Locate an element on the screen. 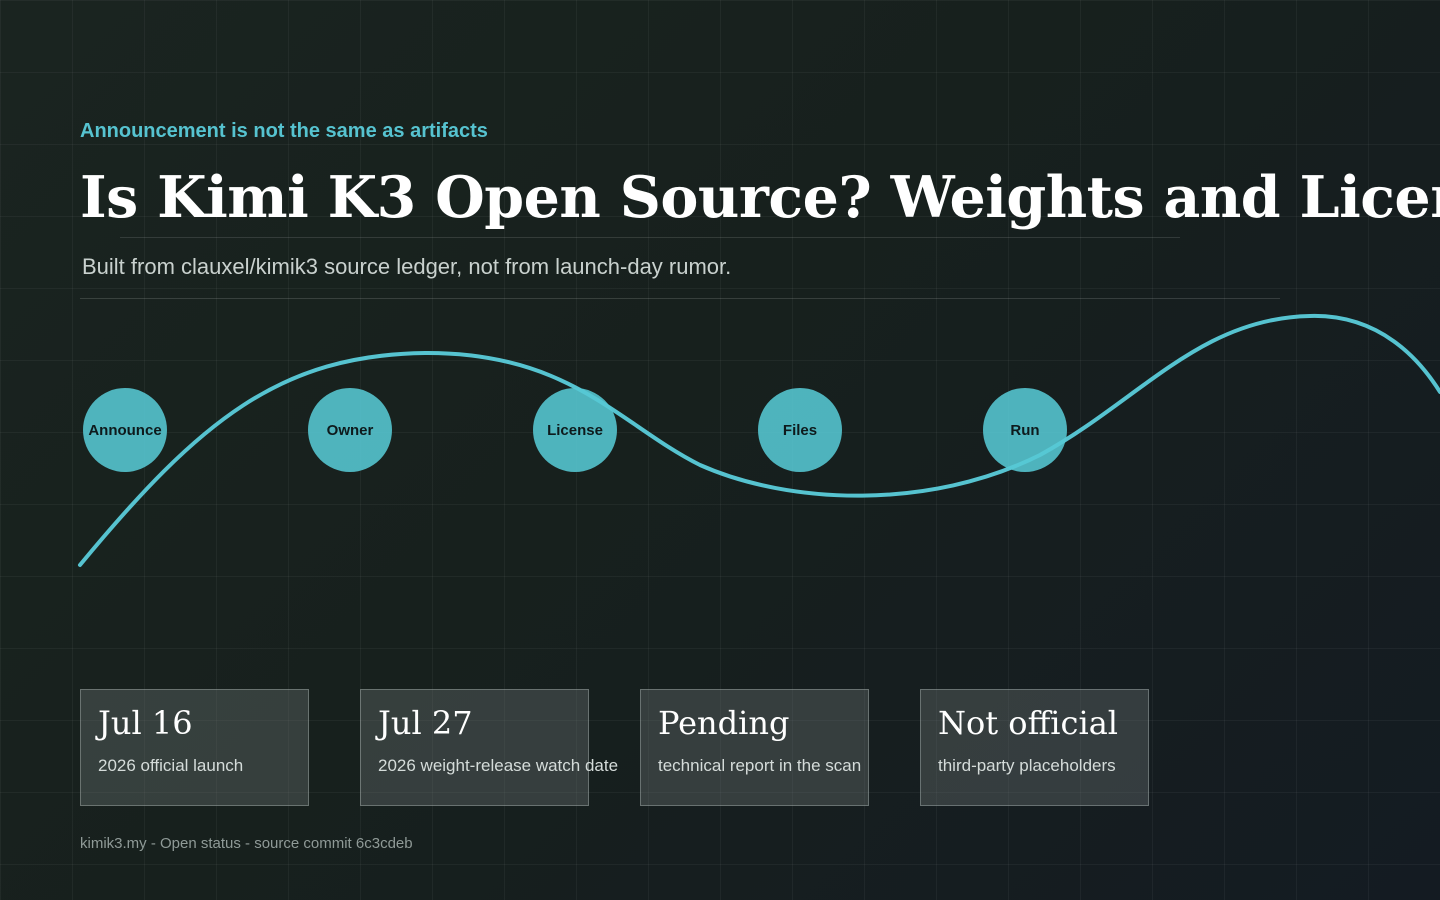 The width and height of the screenshot is (1440, 900). stat-card-launch: Jul 16 2026 official launch is located at coordinates (194, 747).